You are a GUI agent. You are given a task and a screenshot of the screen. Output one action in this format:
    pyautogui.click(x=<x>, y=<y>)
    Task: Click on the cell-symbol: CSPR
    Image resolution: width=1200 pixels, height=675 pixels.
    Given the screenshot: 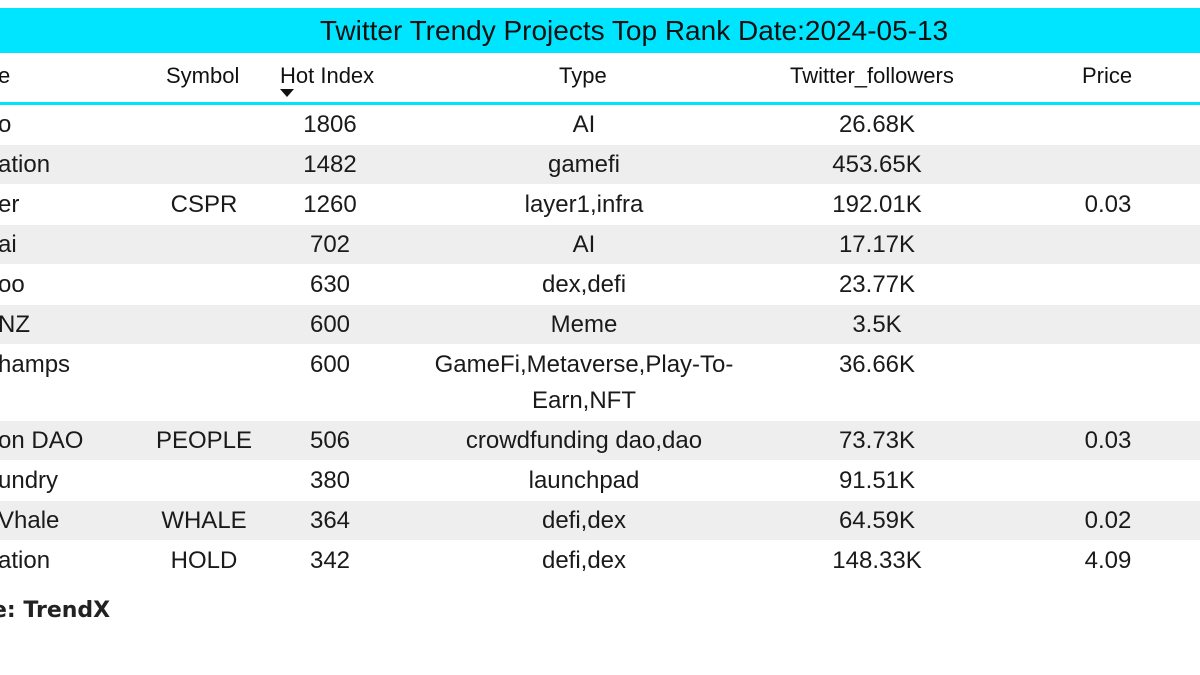 What is the action you would take?
    pyautogui.click(x=204, y=204)
    